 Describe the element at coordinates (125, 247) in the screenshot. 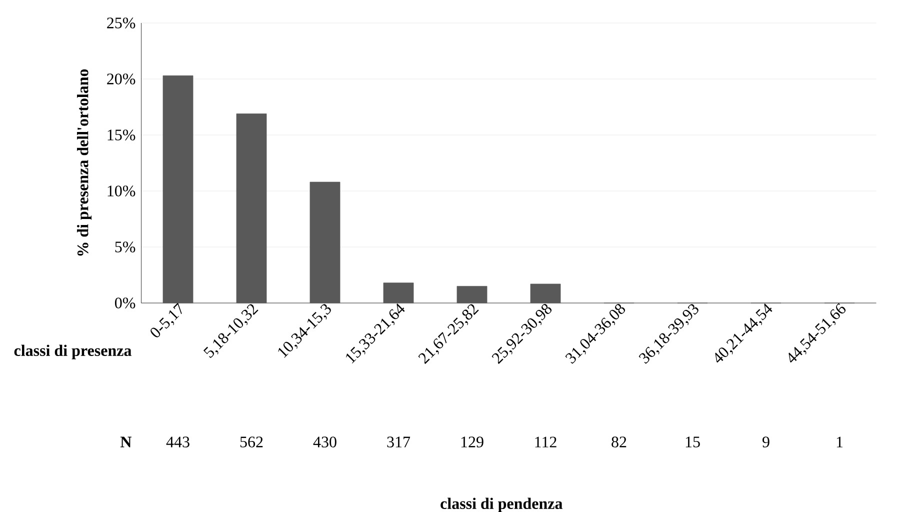

I see `y-tick-label: 5%` at that location.